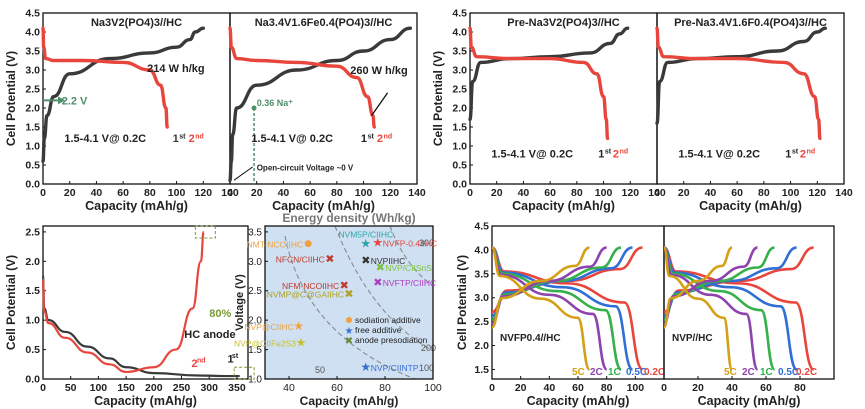 The width and height of the screenshot is (865, 409). Describe the element at coordinates (237, 388) in the screenshot. I see `x-tick-label: 350` at that location.